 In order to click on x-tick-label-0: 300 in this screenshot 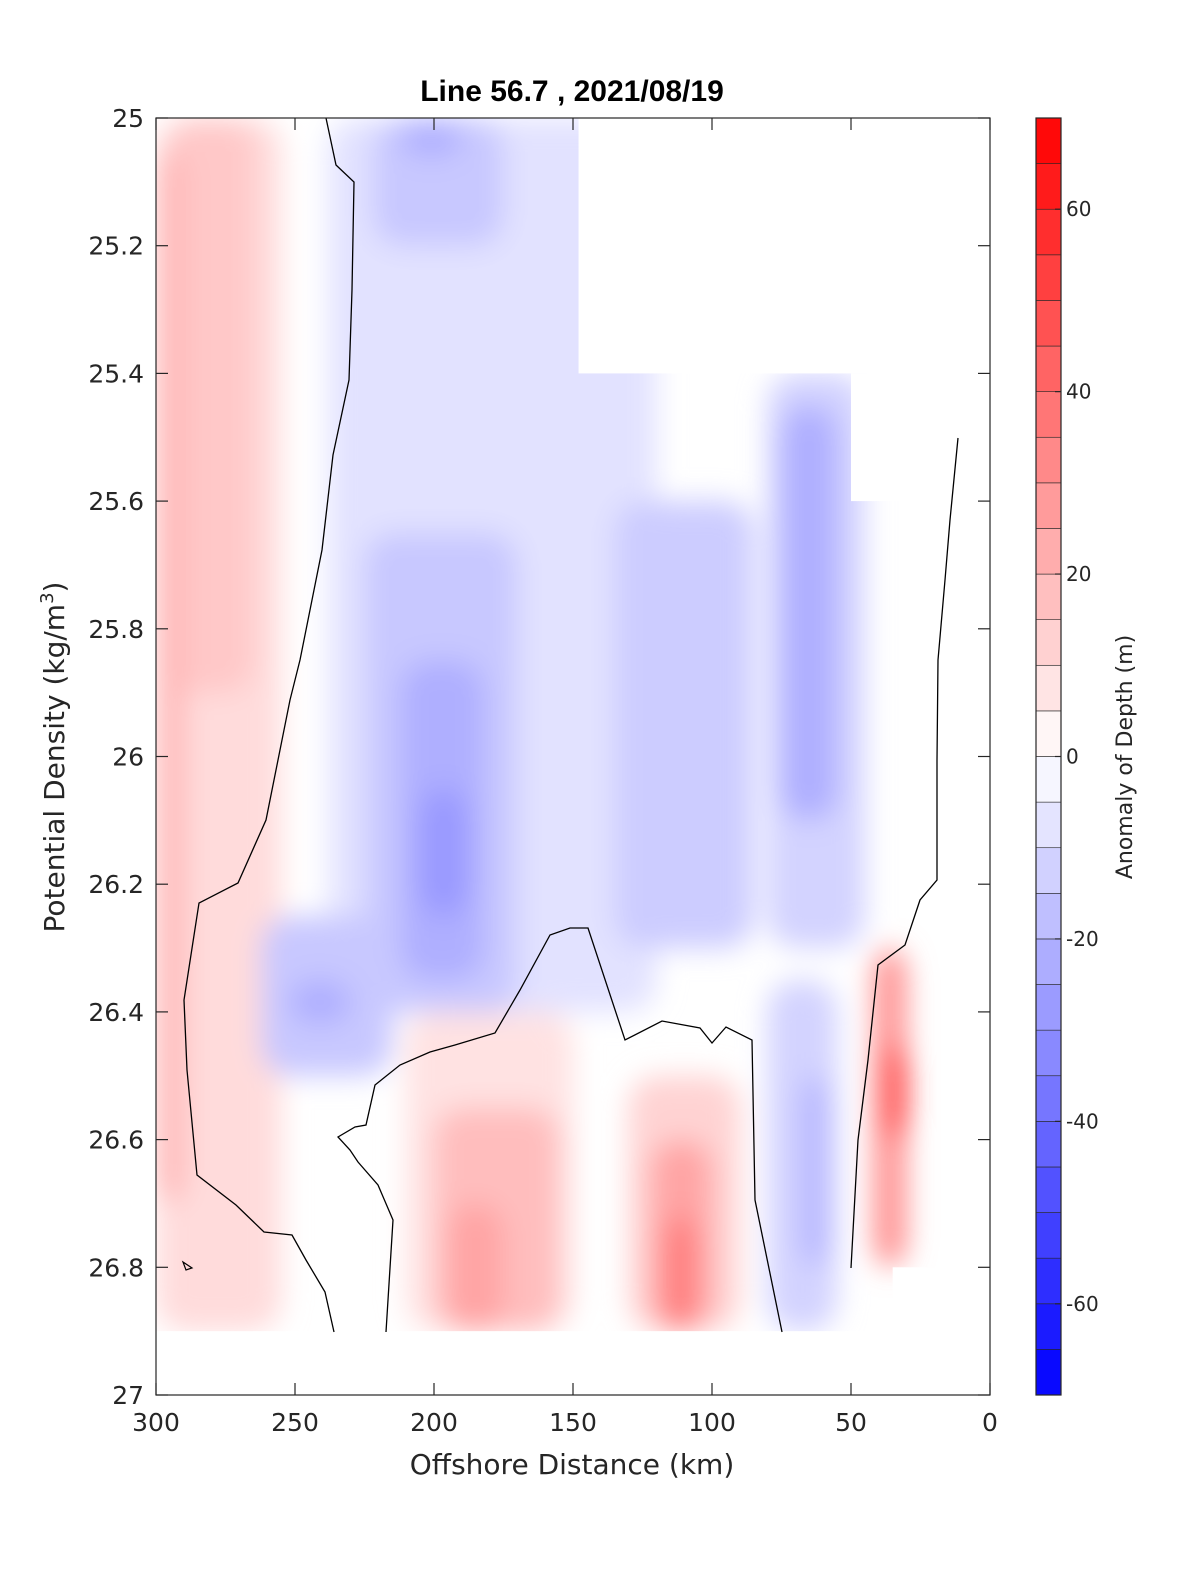, I will do `click(156, 1422)`.